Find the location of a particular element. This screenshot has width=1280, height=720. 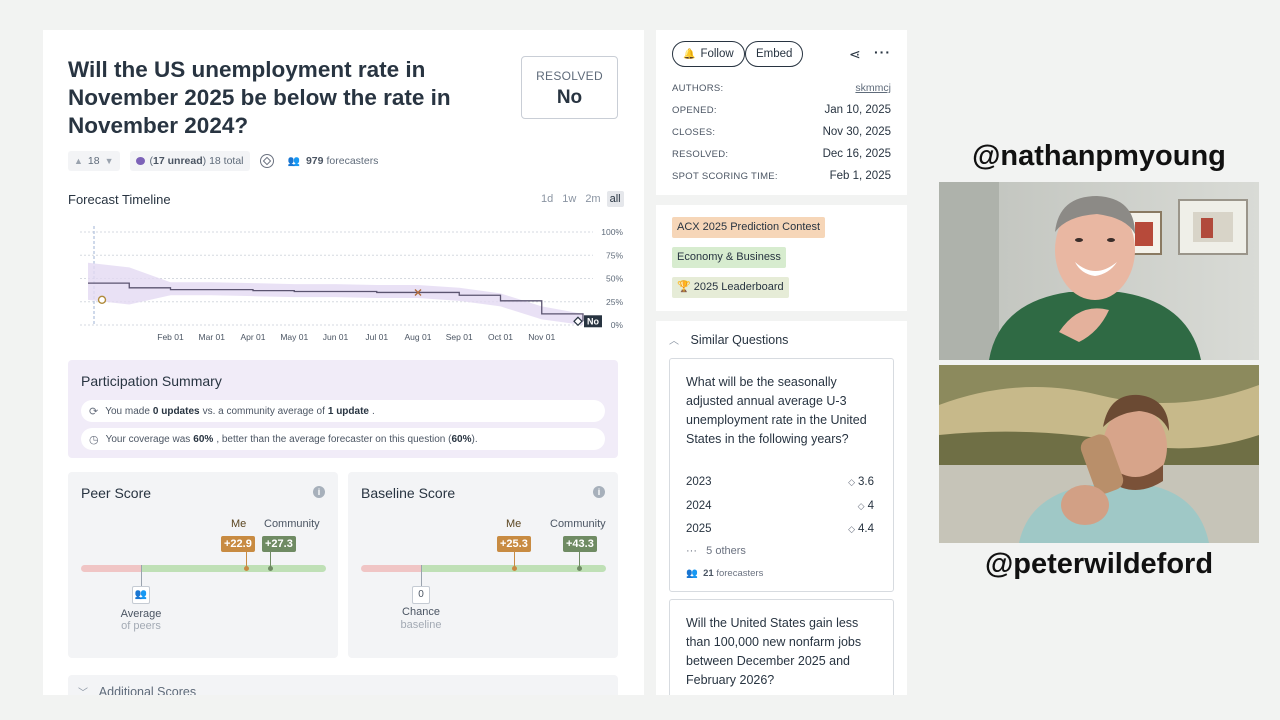

chevron-up-icon: ︿ is located at coordinates (674, 341).